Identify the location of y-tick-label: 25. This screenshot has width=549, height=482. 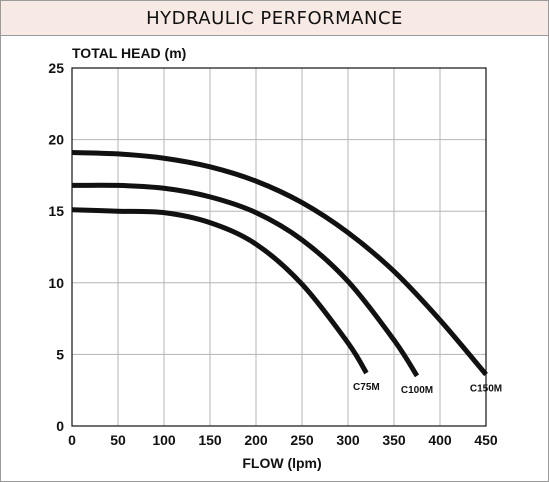
(56, 68).